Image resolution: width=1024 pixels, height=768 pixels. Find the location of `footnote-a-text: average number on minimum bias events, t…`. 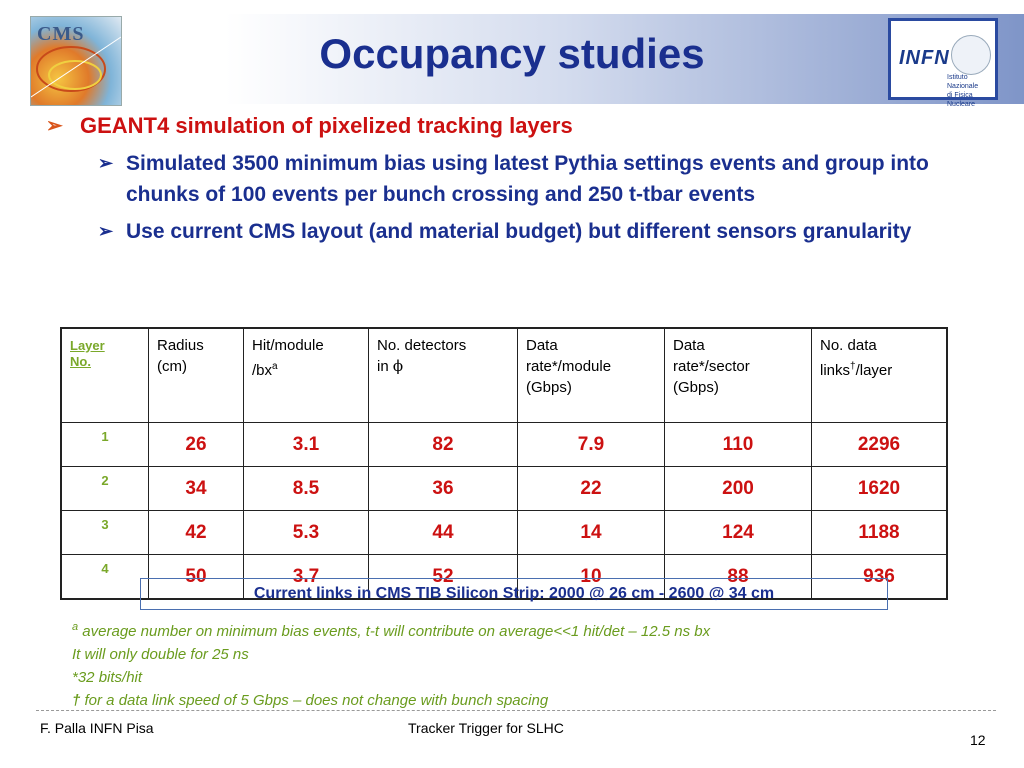

footnote-a-text: average number on minimum bias events, t… is located at coordinates (394, 631).